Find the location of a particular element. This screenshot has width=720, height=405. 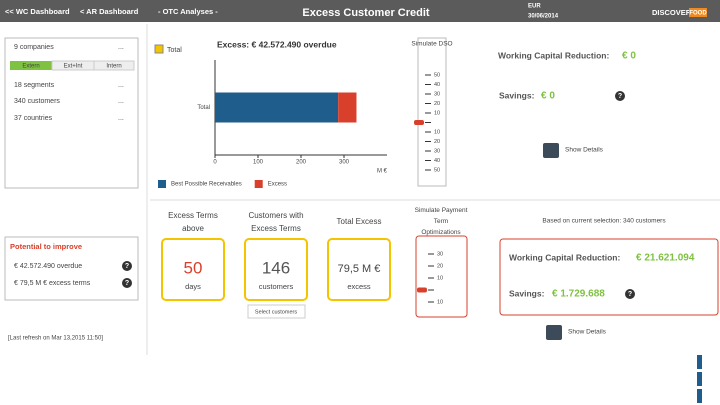

select-button is located at coordinates (276, 311).